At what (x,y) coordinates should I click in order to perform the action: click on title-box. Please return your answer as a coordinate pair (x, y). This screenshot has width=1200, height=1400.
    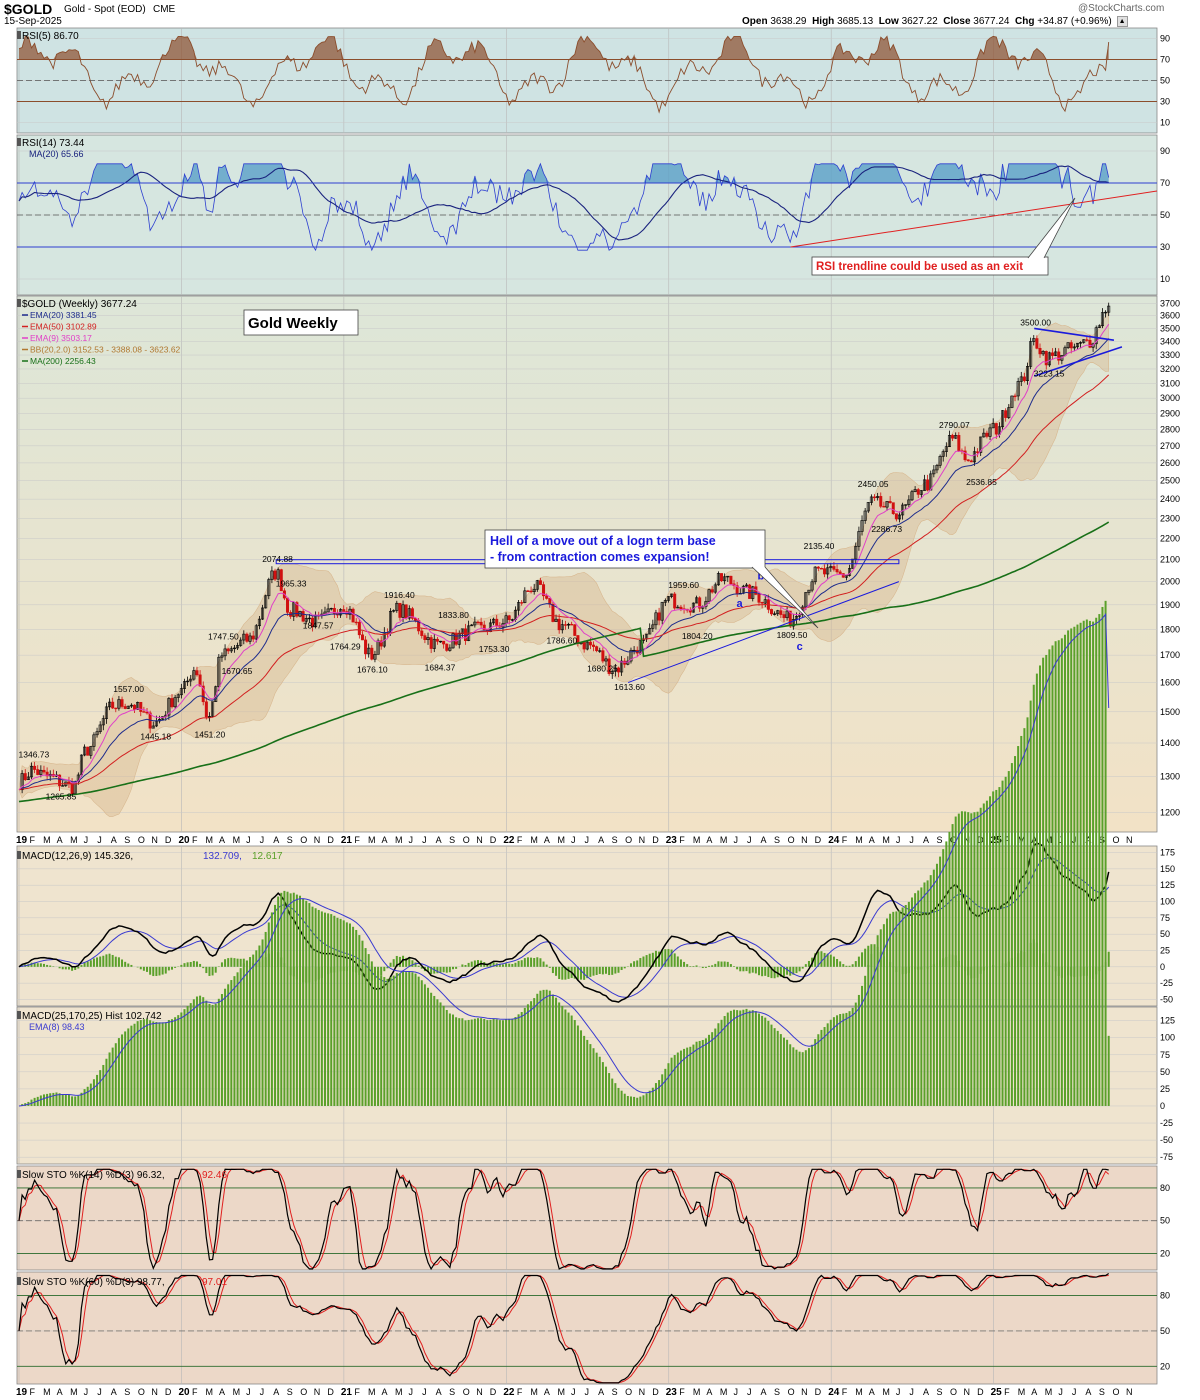
    Looking at the image, I should click on (301, 322).